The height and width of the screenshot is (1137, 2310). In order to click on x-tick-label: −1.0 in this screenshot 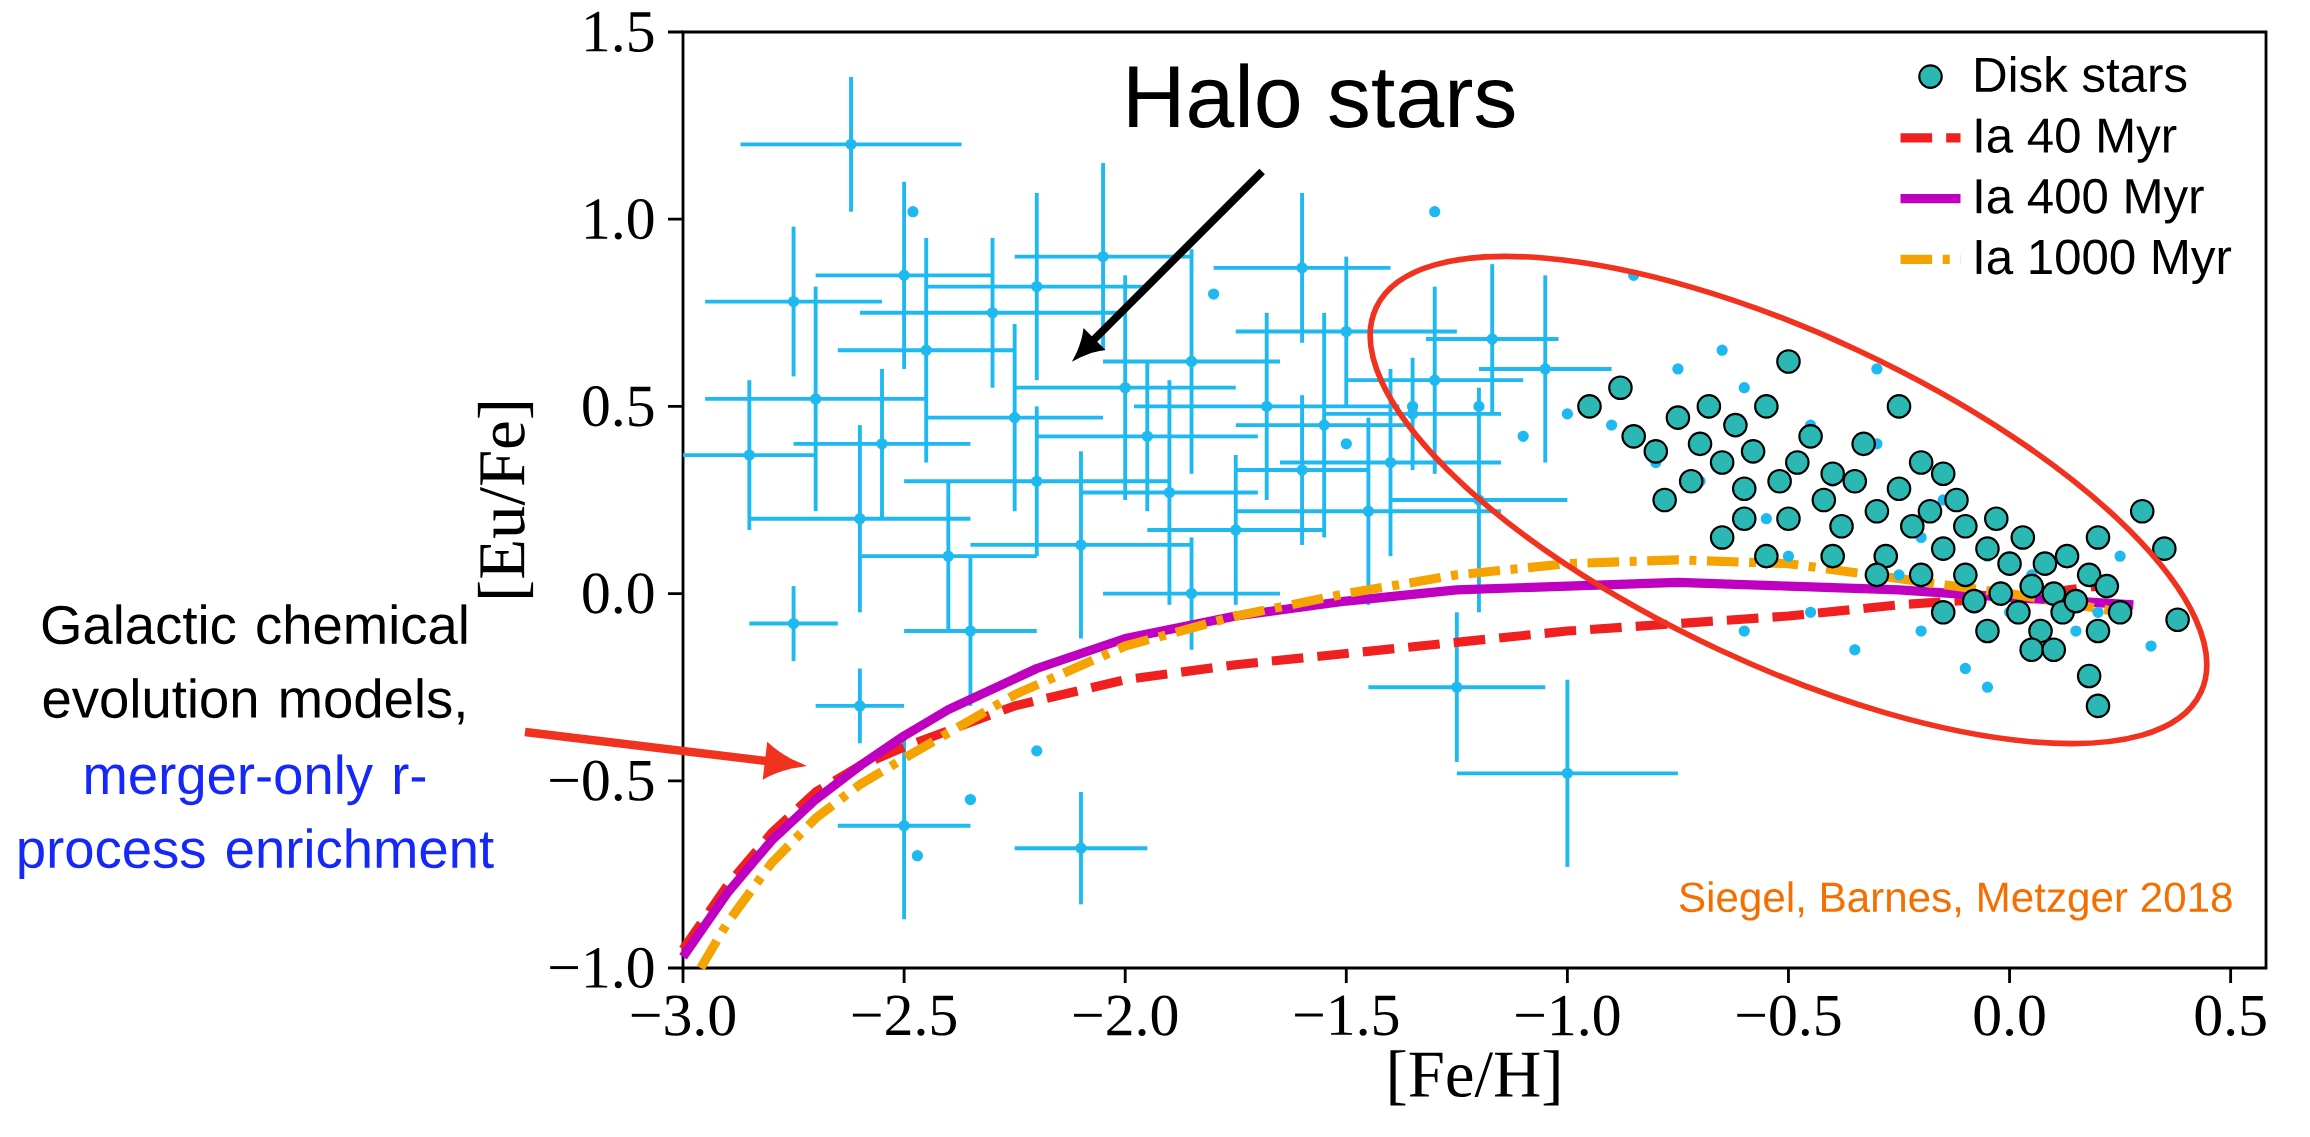, I will do `click(1568, 1015)`.